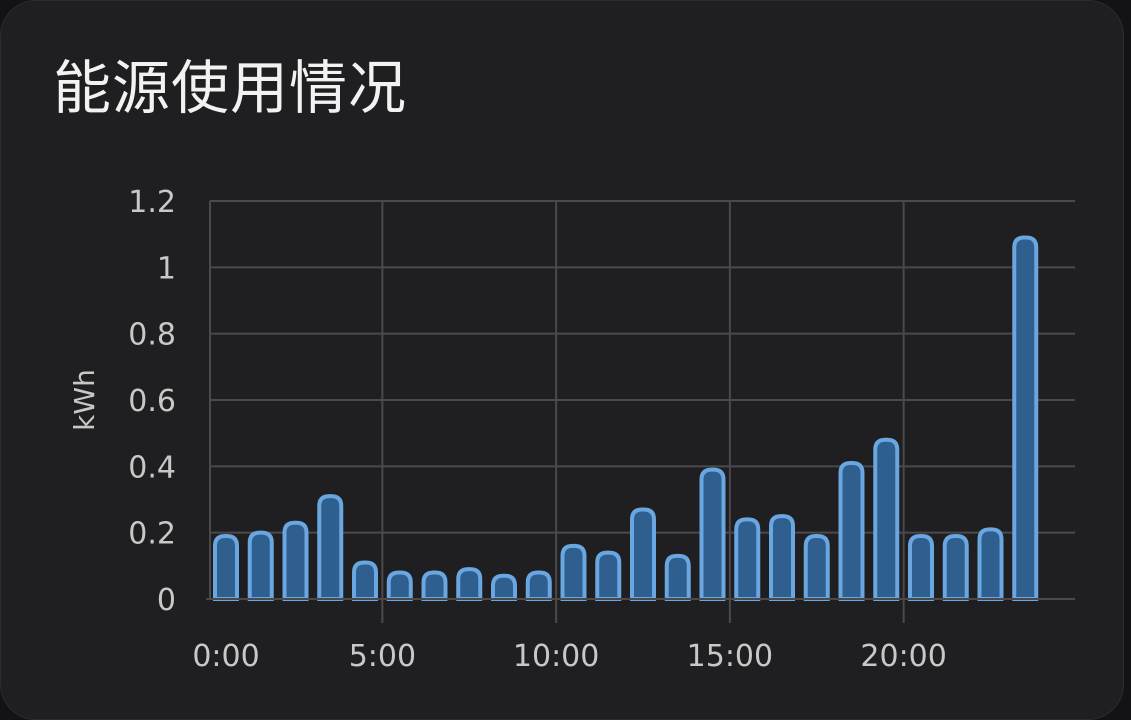  I want to click on y-axis-title: kWh, so click(84, 400).